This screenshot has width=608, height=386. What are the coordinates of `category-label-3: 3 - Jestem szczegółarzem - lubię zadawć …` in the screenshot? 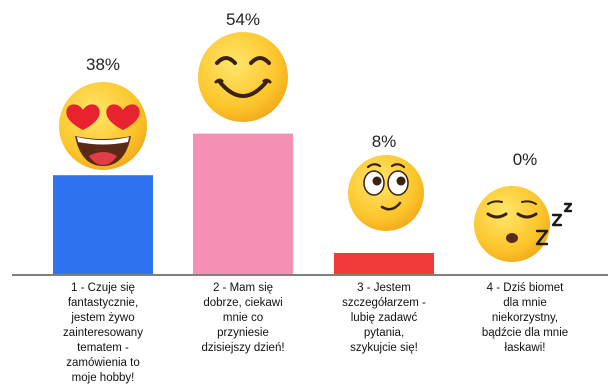 It's located at (384, 318).